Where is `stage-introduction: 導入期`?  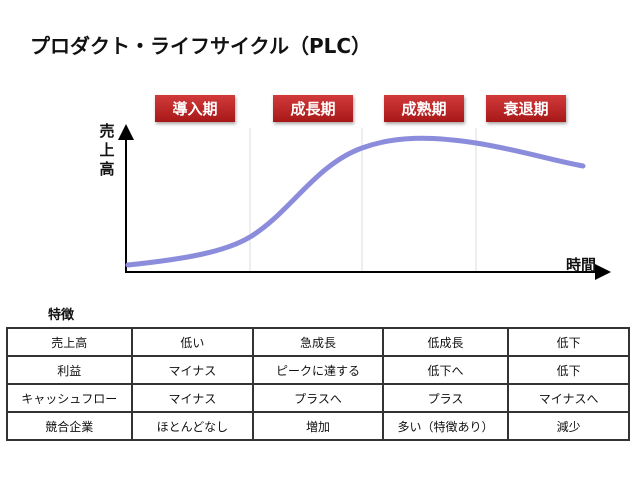
stage-introduction: 導入期 is located at coordinates (195, 108).